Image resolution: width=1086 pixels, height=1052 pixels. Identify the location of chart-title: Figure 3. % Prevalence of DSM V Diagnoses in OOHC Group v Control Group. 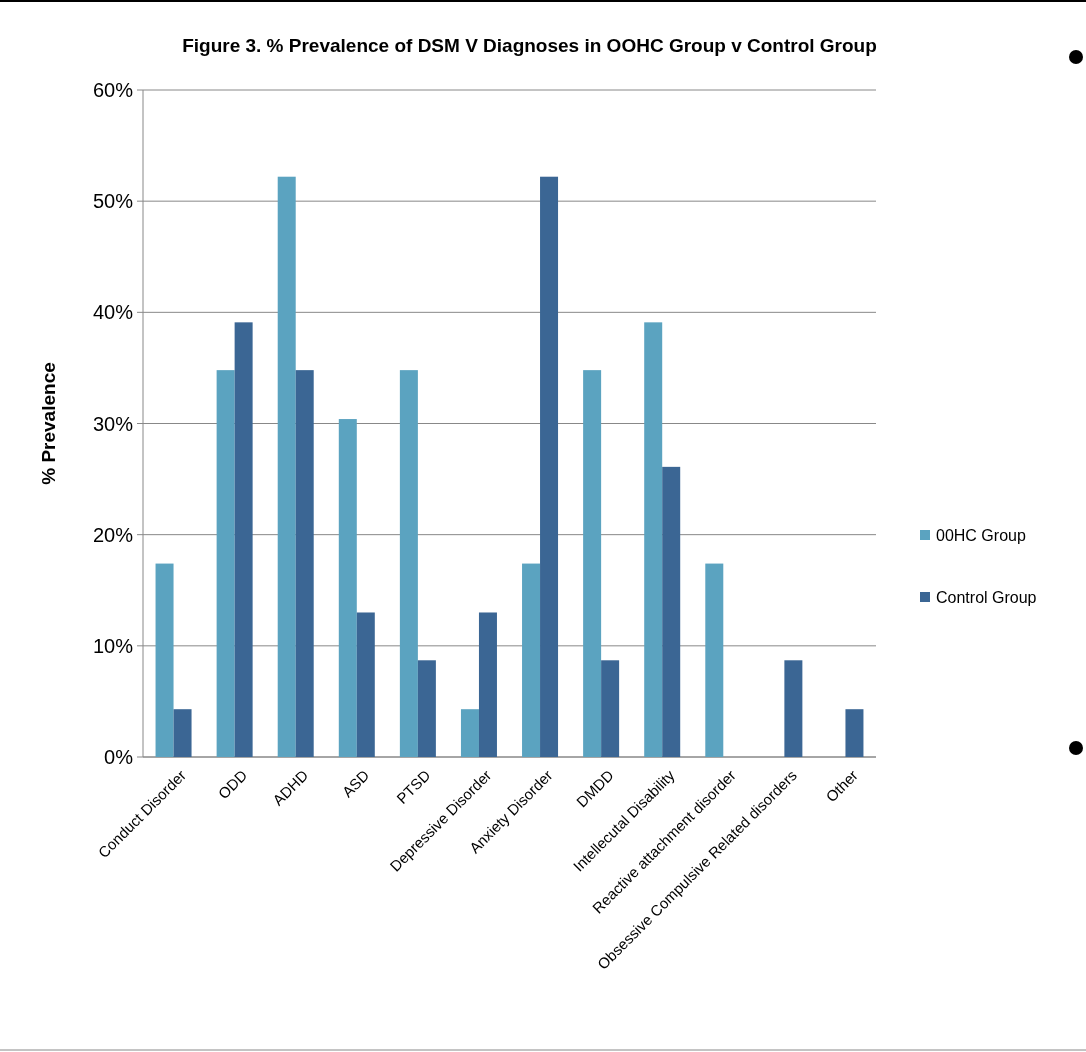
(529, 45).